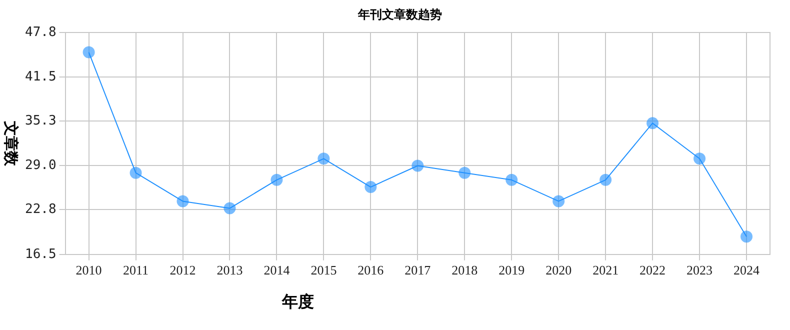  What do you see at coordinates (465, 270) in the screenshot?
I see `x-tick-label: 2018` at bounding box center [465, 270].